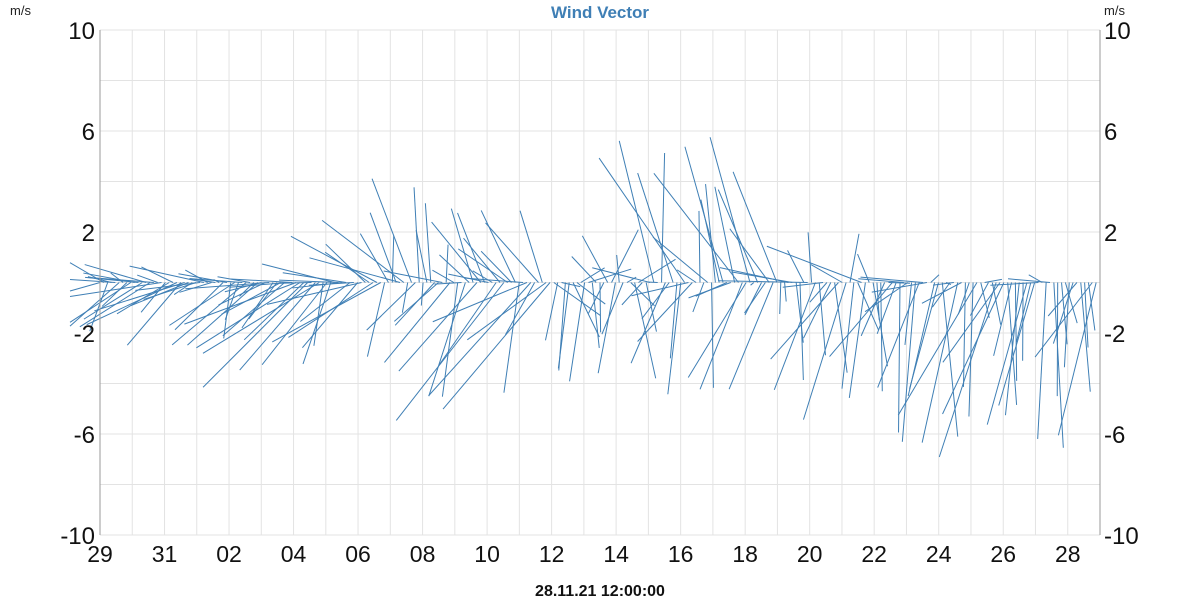 The image size is (1200, 601). What do you see at coordinates (88, 132) in the screenshot?
I see `y-tick-label-left: 6` at bounding box center [88, 132].